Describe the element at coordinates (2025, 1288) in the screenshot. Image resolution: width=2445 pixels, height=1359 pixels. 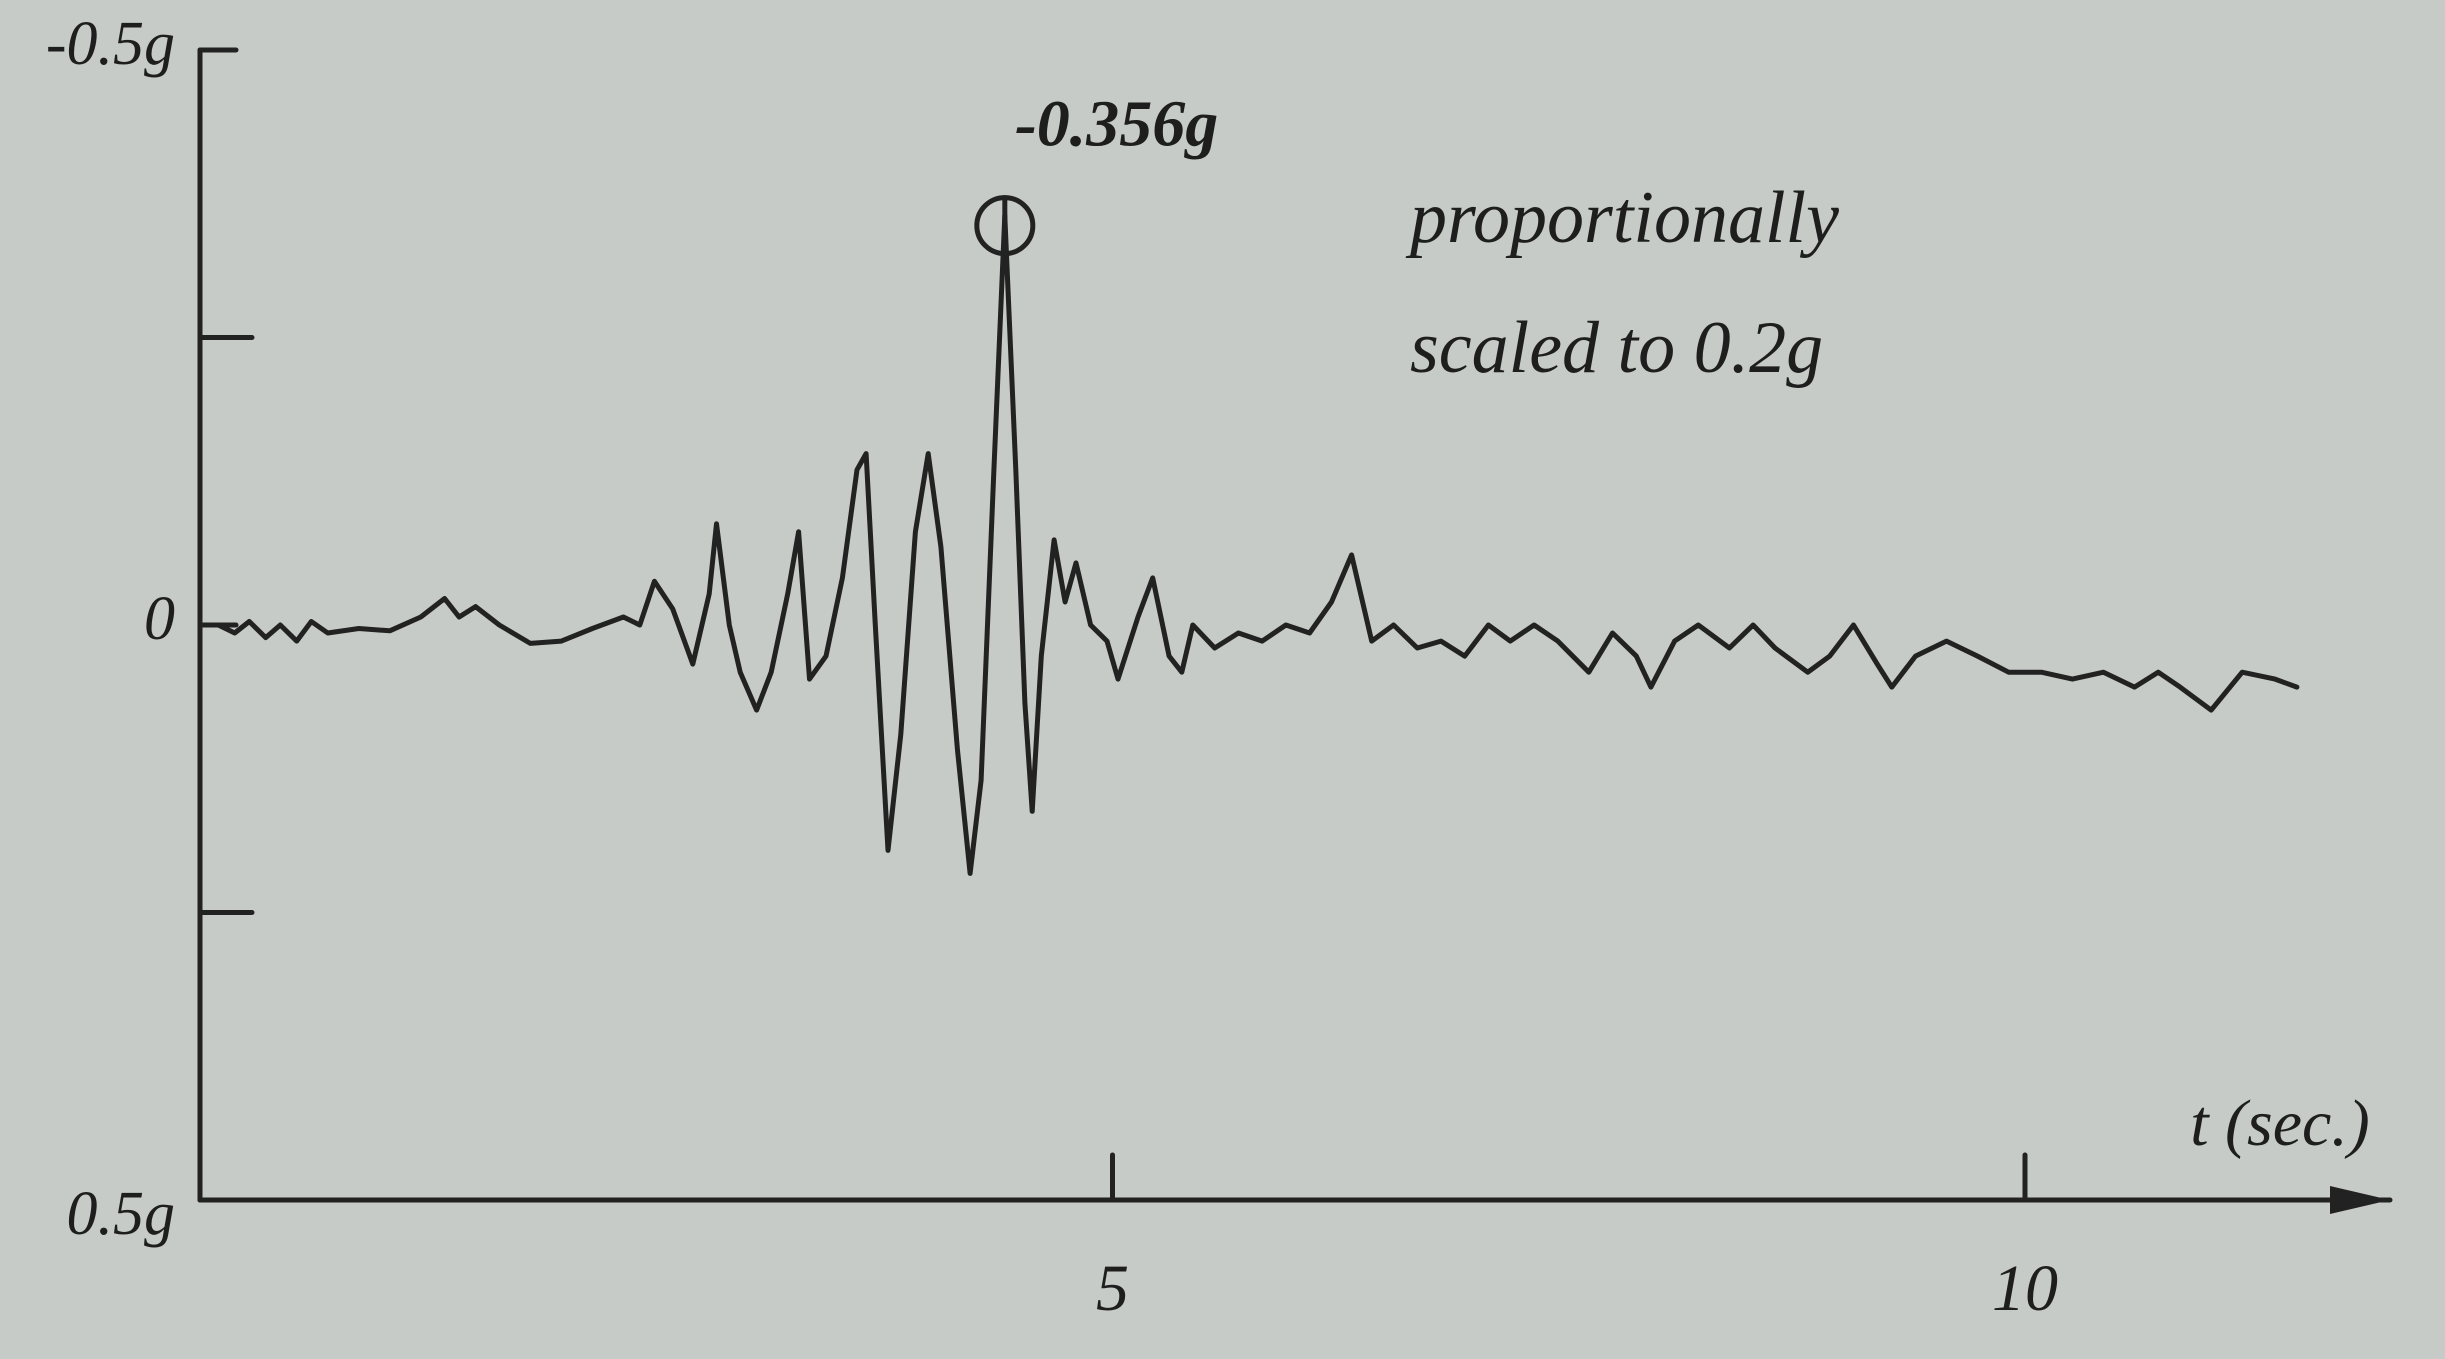
I see `x-tick-label: 10` at that location.